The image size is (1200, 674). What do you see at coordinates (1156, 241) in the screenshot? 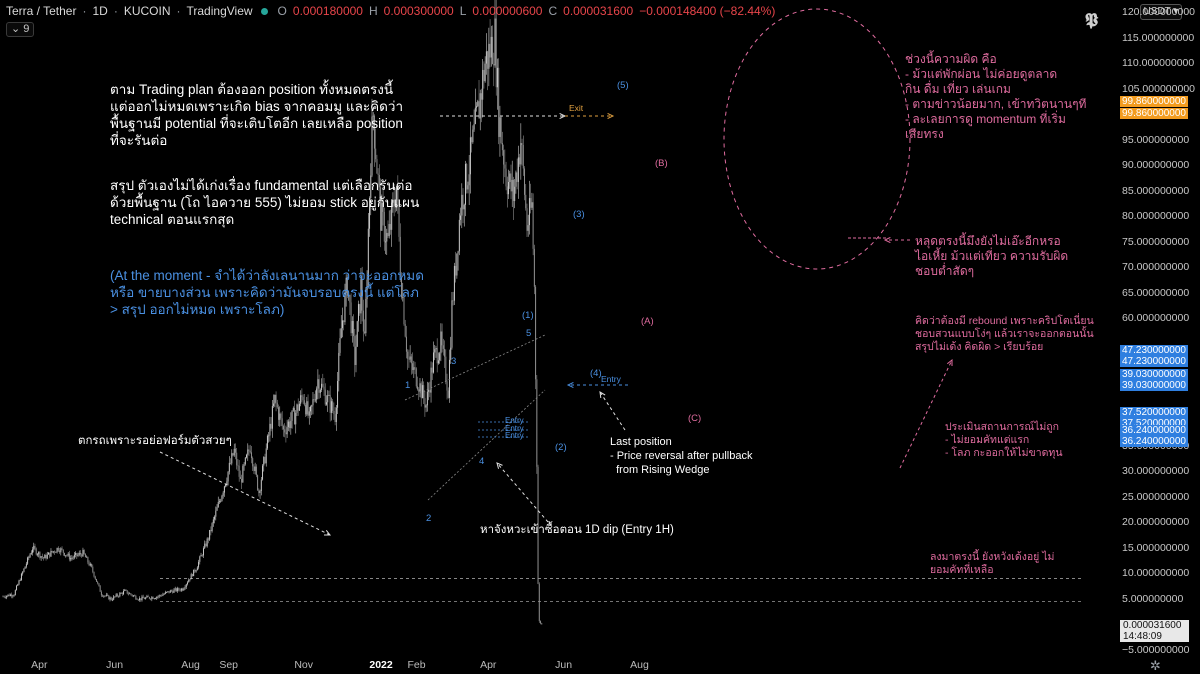
I see `y-tick-label: 75.000000000` at bounding box center [1156, 241].